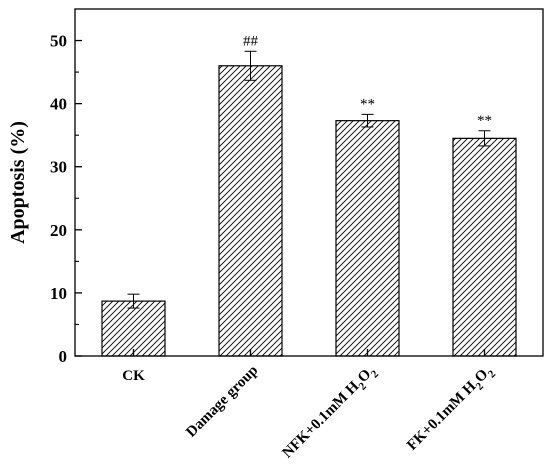 This screenshot has height=468, width=550. What do you see at coordinates (58, 293) in the screenshot?
I see `y-tick-label: 10` at bounding box center [58, 293].